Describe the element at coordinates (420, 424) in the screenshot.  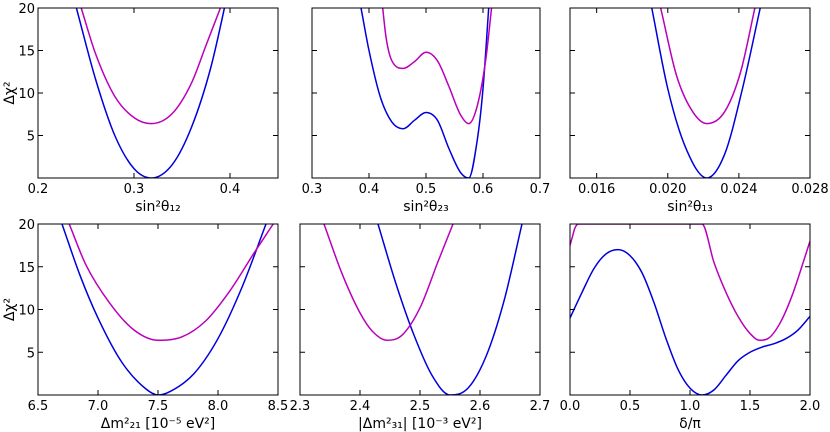
I see `x-axis-label: |Δm²₃₁| [10⁻³ eV²]` at that location.